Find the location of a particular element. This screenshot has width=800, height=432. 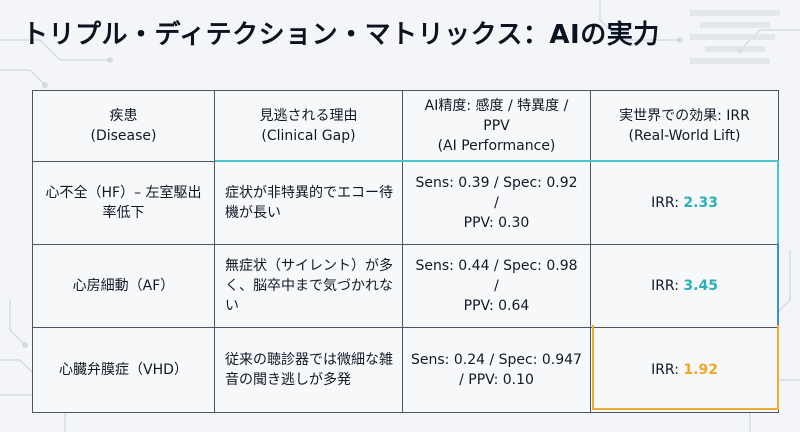

ai-metrics-line: Sens: 0.24 / Spec: 0.947 is located at coordinates (496, 360).